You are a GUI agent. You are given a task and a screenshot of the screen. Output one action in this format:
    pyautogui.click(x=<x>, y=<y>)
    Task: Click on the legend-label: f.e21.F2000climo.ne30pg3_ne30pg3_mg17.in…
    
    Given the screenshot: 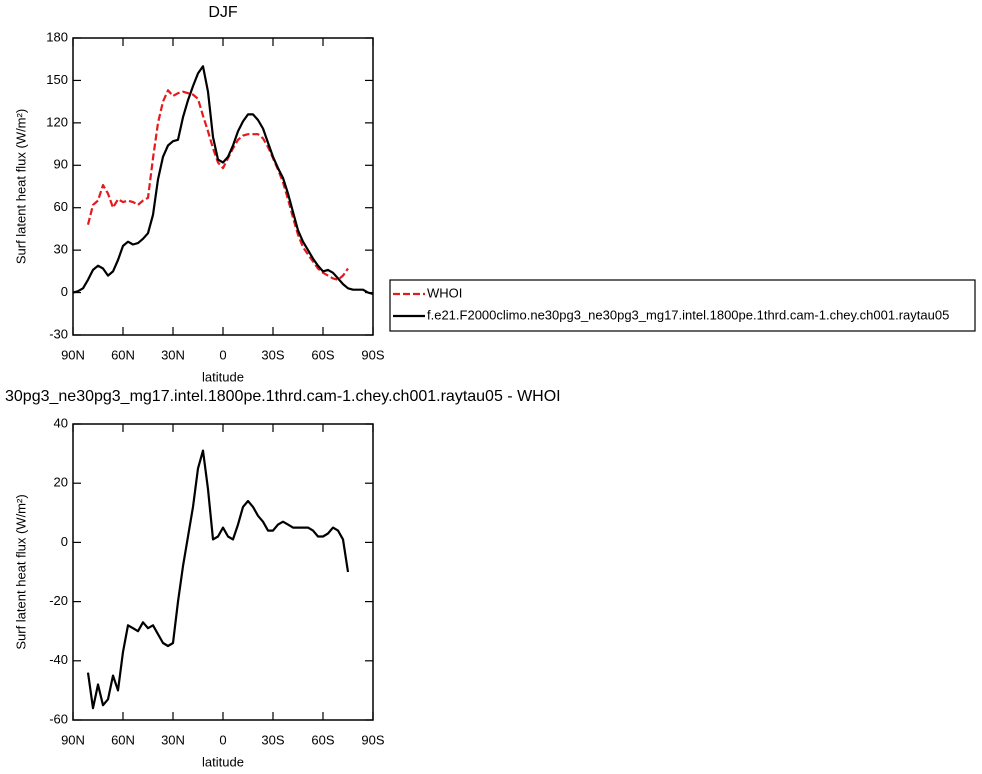 What is the action you would take?
    pyautogui.click(x=688, y=314)
    